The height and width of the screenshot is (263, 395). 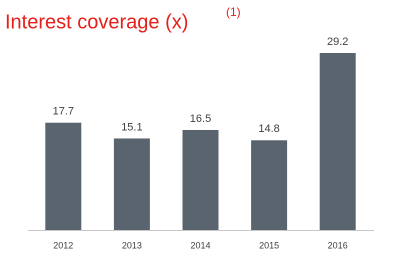 I want to click on title-superscript: (1), so click(x=233, y=12).